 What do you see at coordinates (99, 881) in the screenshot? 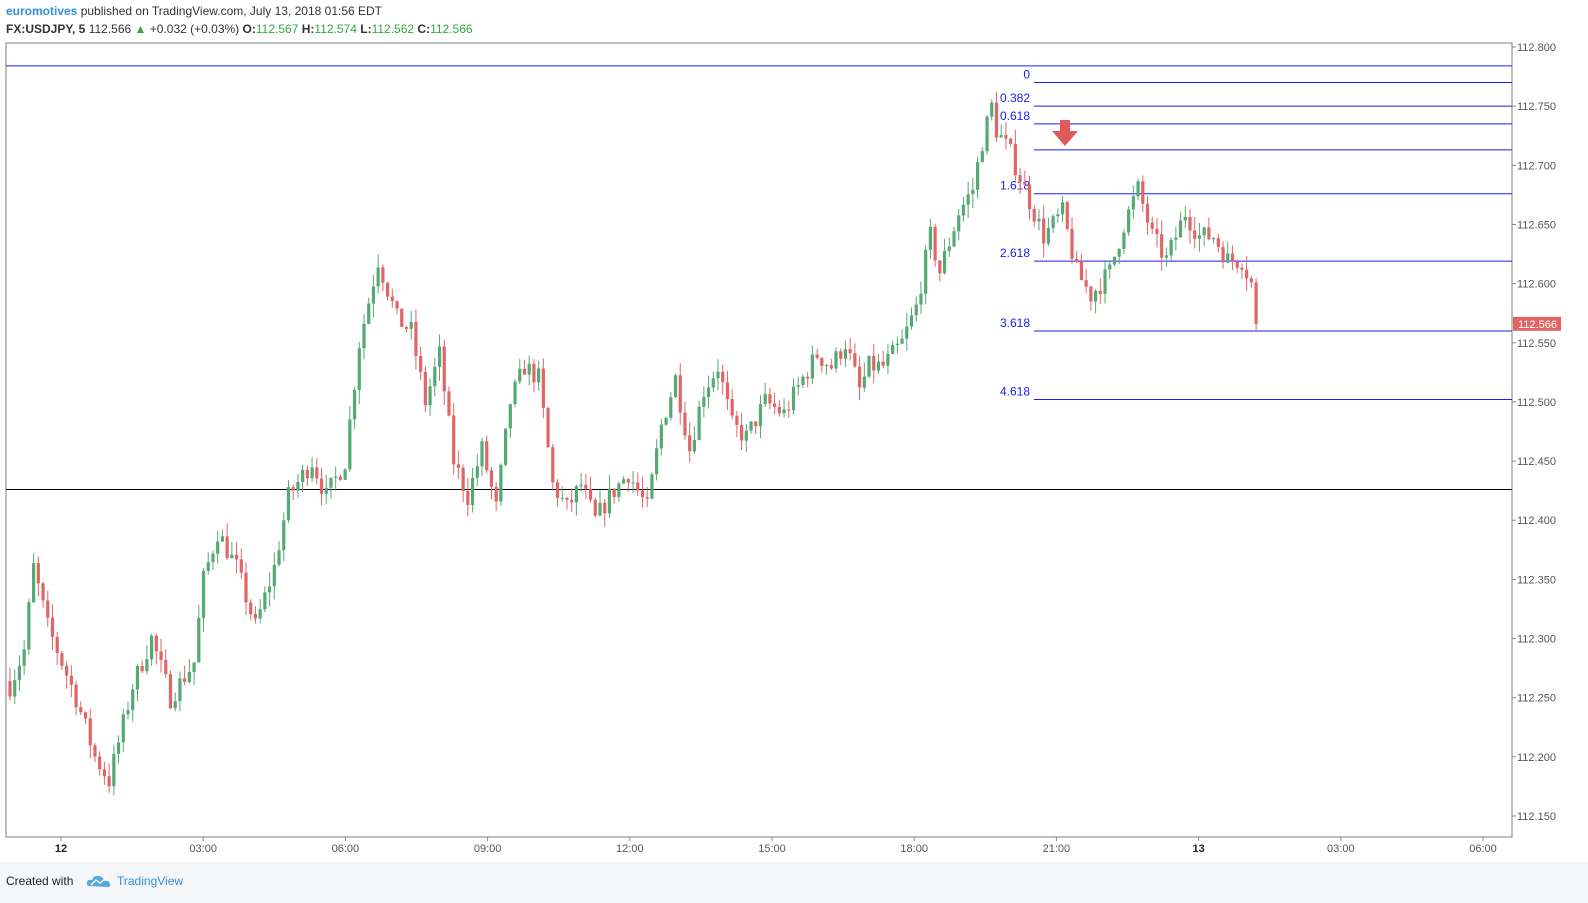
I see `tradingview-cloud-icon` at bounding box center [99, 881].